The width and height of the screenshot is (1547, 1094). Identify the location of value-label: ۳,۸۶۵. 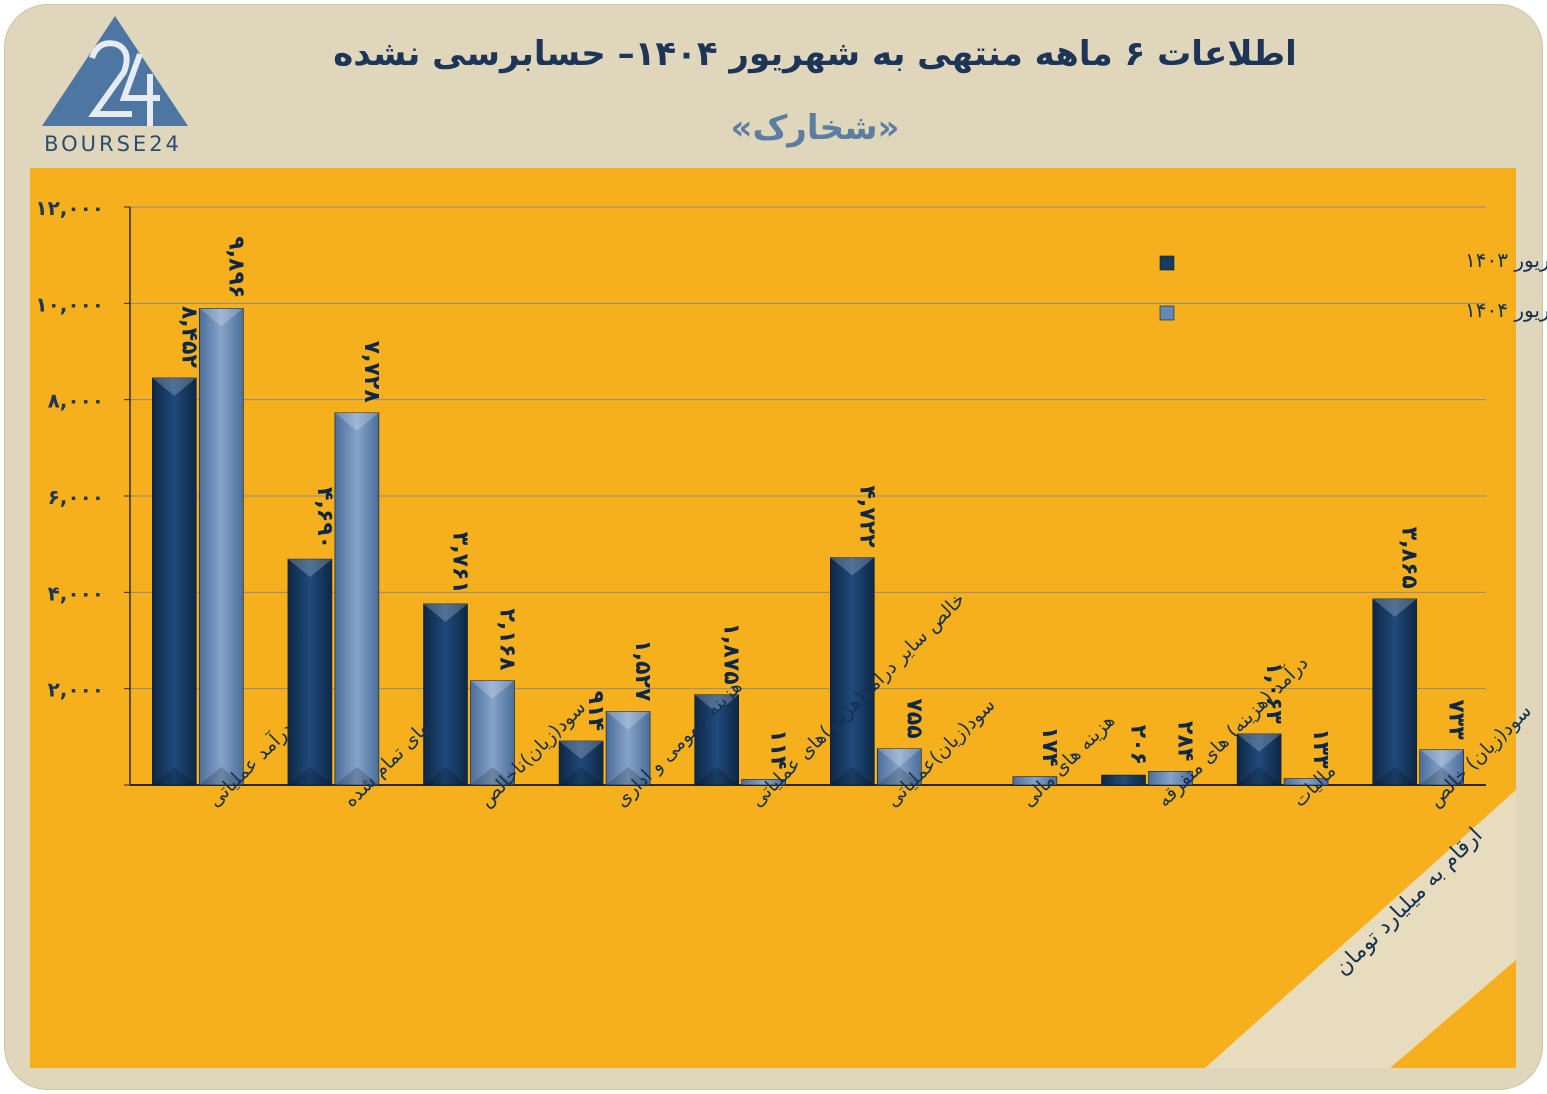
(1409, 558).